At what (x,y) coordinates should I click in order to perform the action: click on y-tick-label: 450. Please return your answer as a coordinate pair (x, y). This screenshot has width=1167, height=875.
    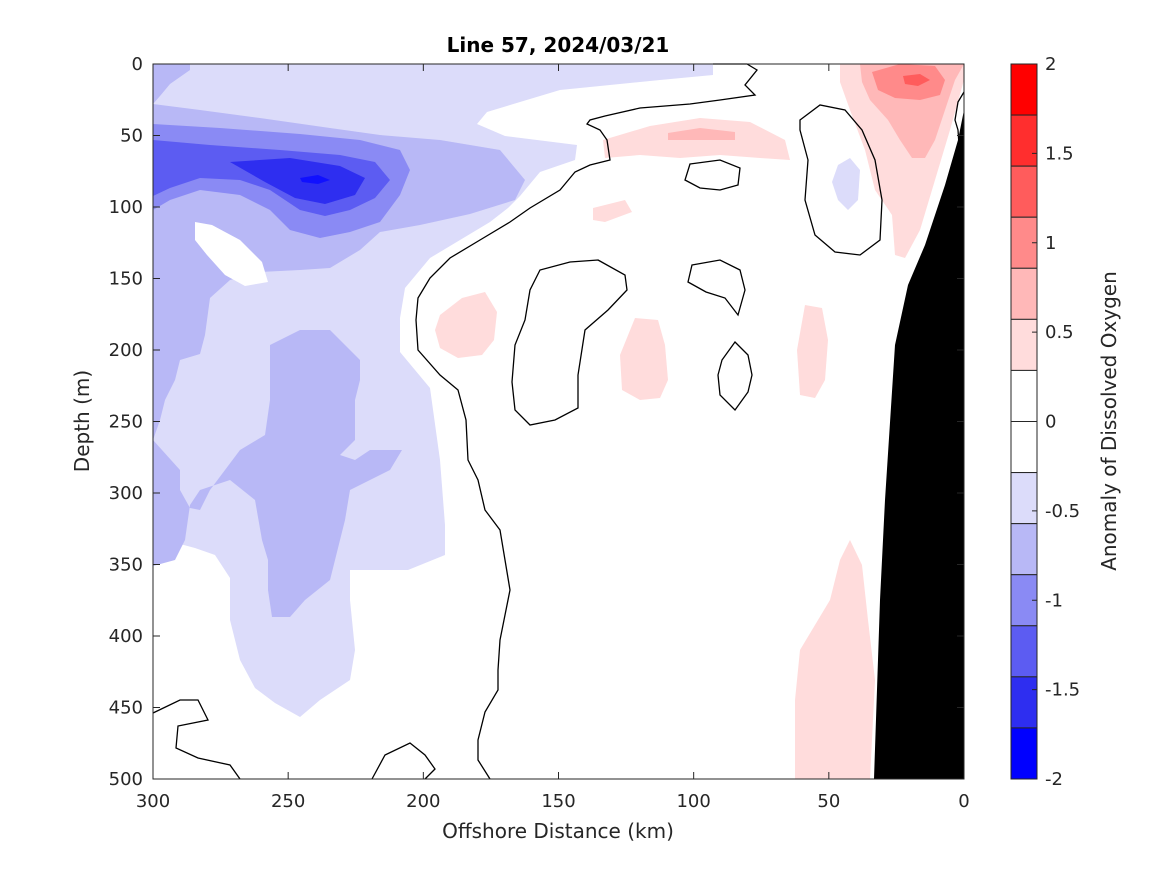
    Looking at the image, I should click on (126, 708).